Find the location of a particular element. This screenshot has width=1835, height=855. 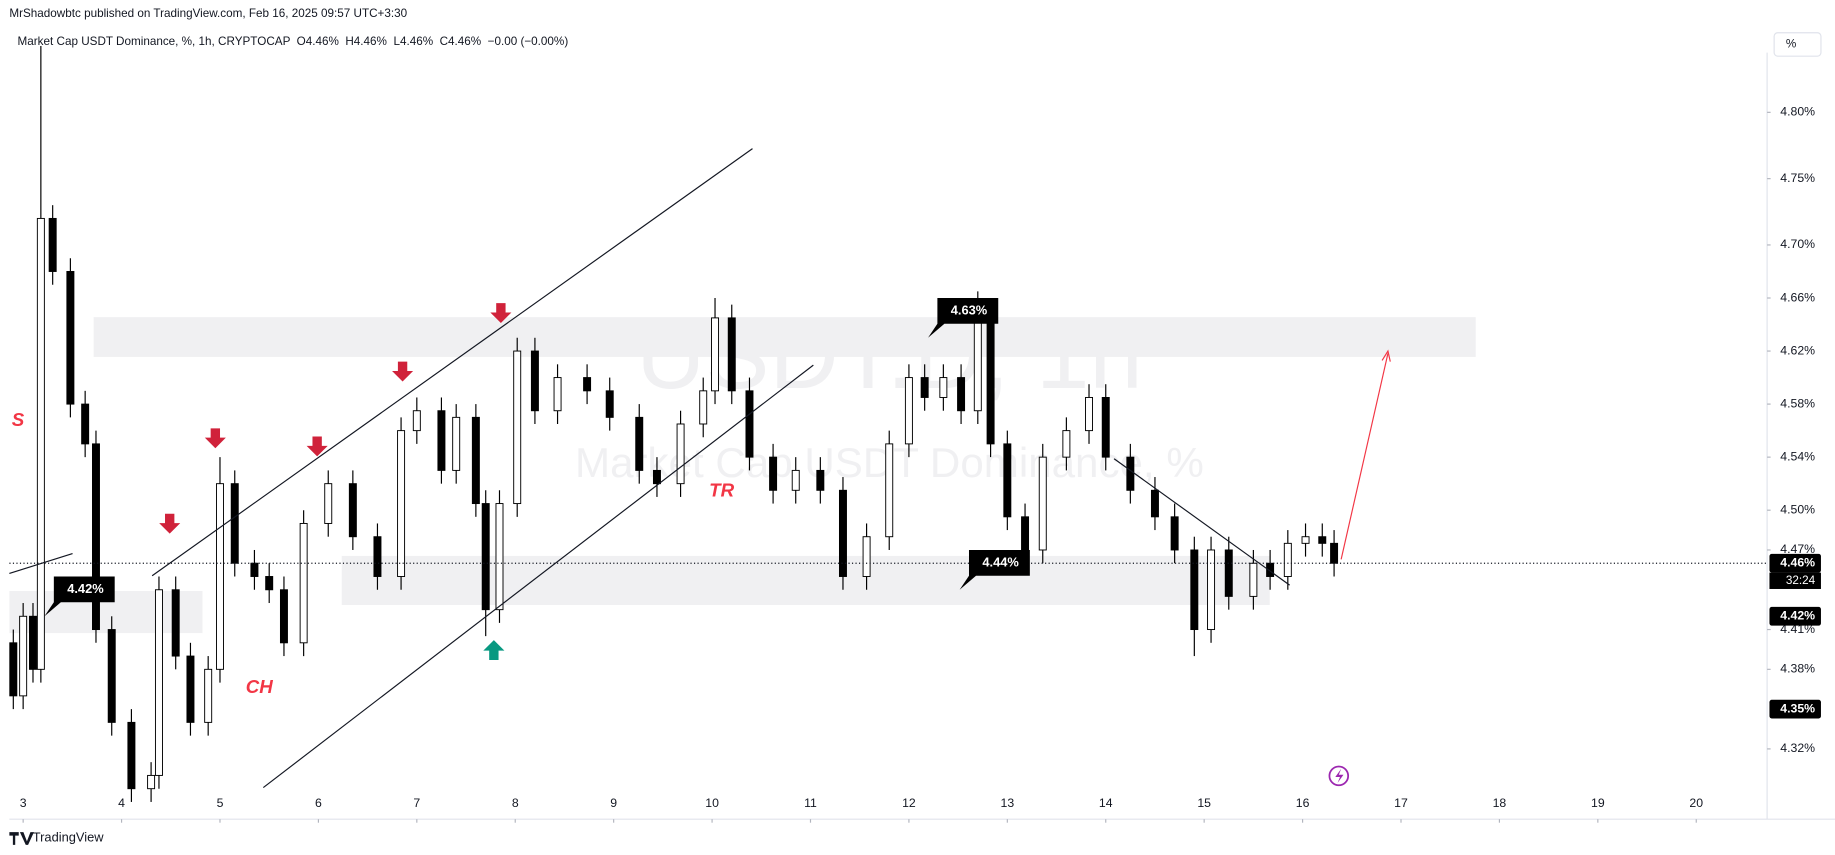

annotation: CH is located at coordinates (260, 686).